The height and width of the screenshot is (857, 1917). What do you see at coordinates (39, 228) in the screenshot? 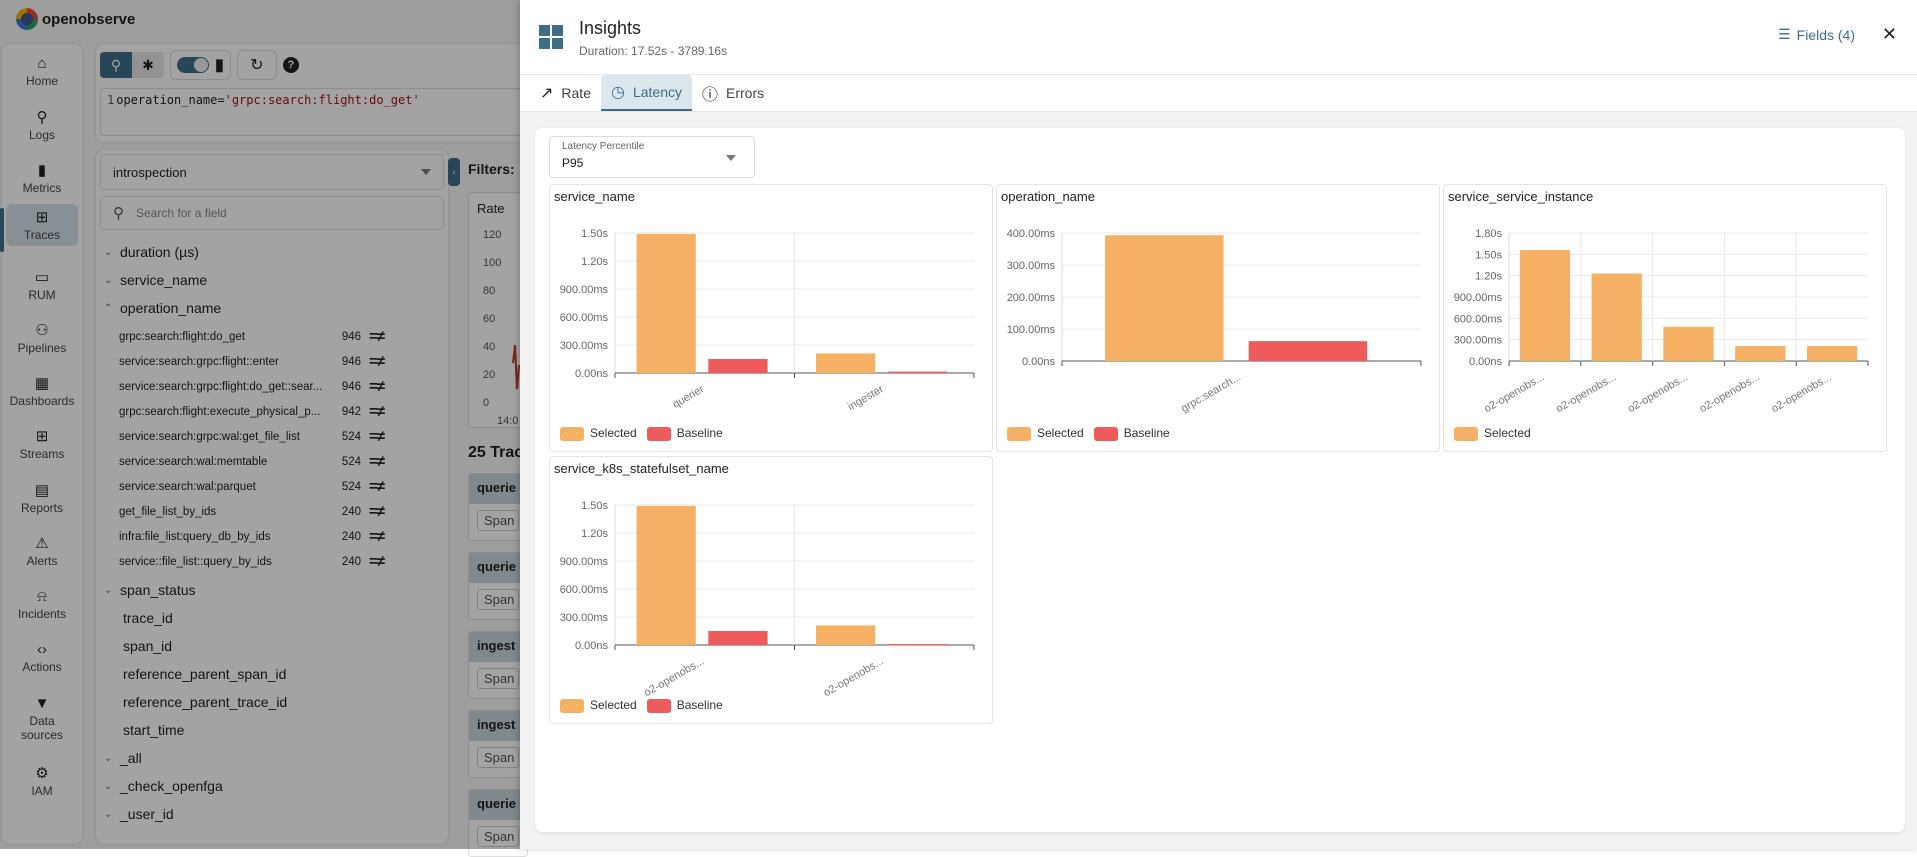
I see `sidebar-item-traces: ⊞ Traces` at bounding box center [39, 228].